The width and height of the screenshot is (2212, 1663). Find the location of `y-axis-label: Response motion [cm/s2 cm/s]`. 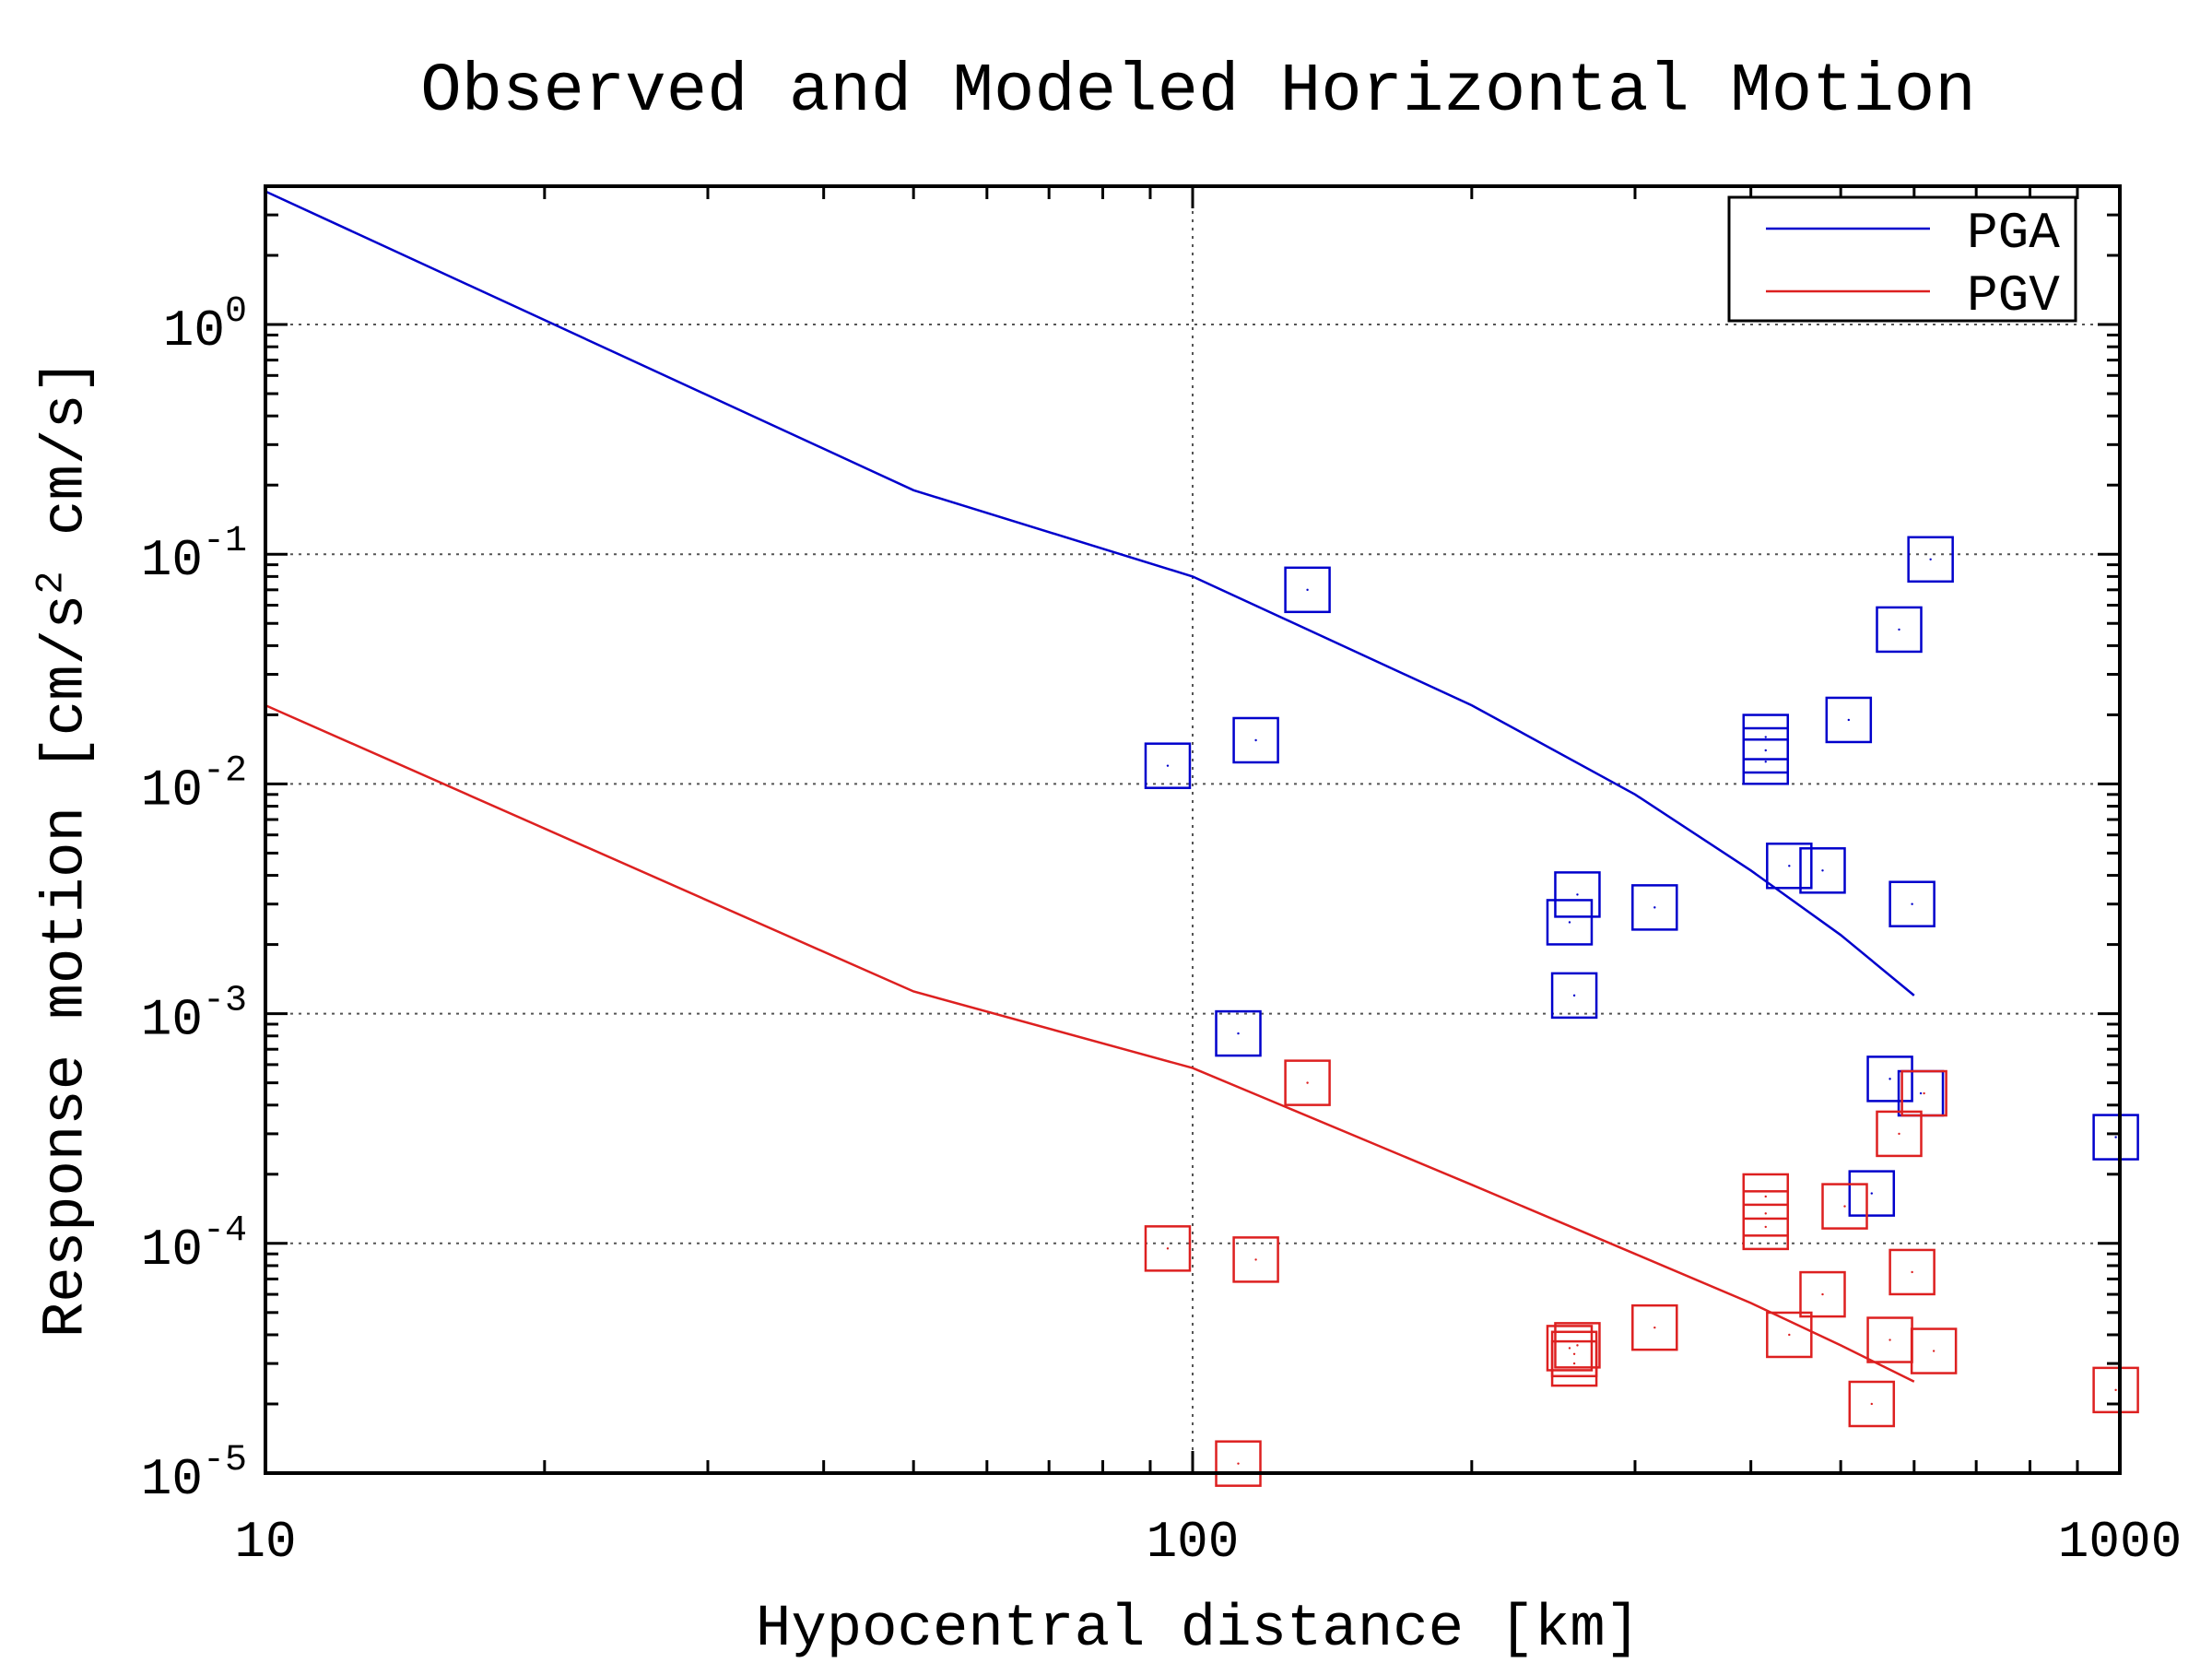

y-axis-label: Response motion [cm/s2 cm/s] is located at coordinates (64, 848).